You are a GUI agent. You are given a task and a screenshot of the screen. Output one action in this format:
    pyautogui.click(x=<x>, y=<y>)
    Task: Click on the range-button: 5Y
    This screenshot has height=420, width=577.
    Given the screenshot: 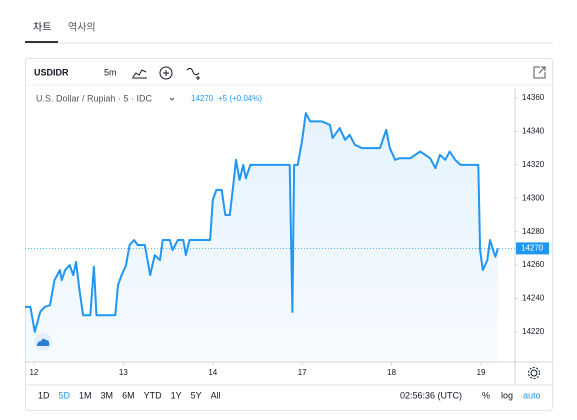 What is the action you would take?
    pyautogui.click(x=196, y=395)
    